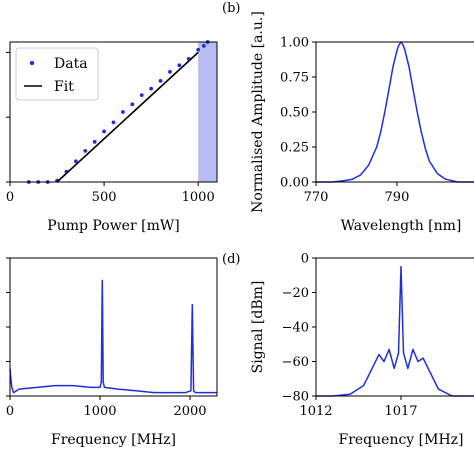 The image size is (474, 474). I want to click on chart-b-xlabel: Wavelength [nm], so click(401, 226).